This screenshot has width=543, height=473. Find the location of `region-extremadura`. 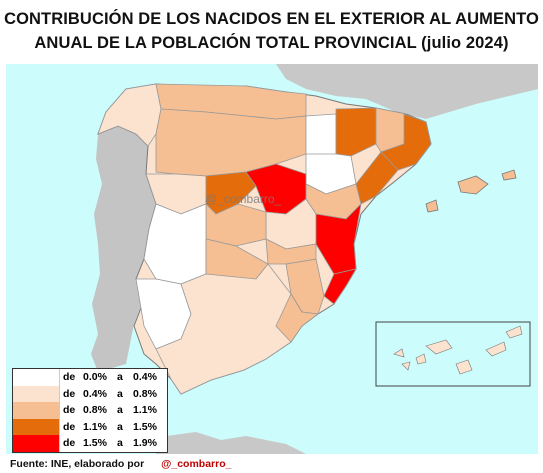

region-extremadura is located at coordinates (175, 244).